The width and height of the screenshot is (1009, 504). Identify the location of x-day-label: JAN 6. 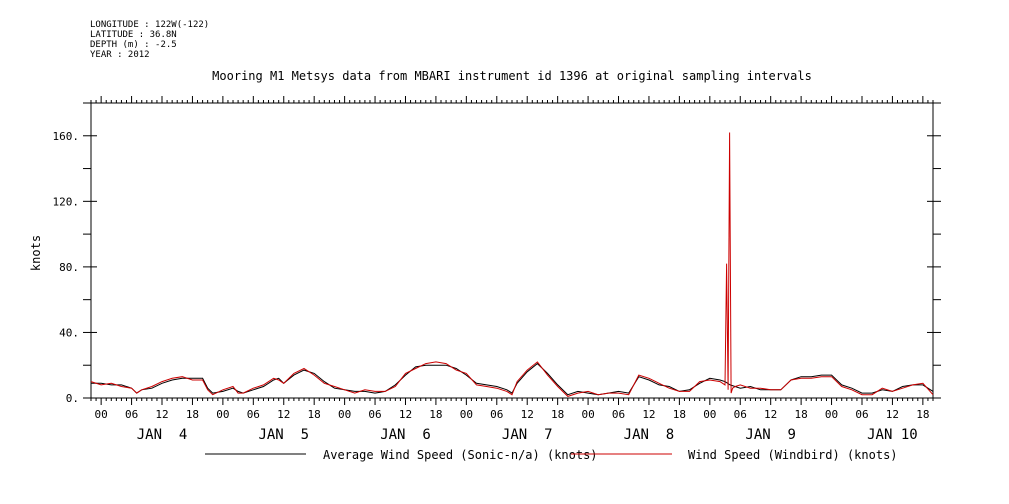
(405, 435).